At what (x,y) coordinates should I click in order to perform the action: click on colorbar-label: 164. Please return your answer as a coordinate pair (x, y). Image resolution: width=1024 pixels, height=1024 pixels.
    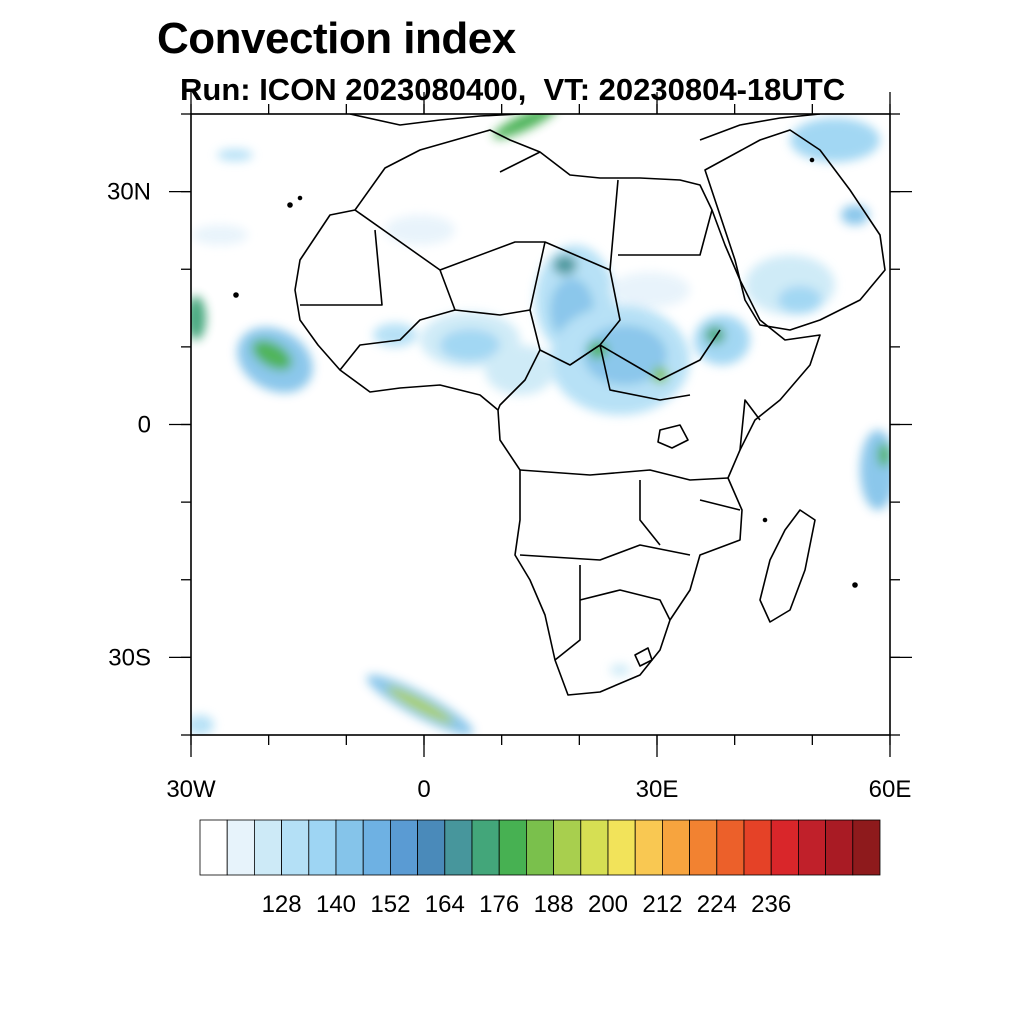
    Looking at the image, I should click on (445, 904).